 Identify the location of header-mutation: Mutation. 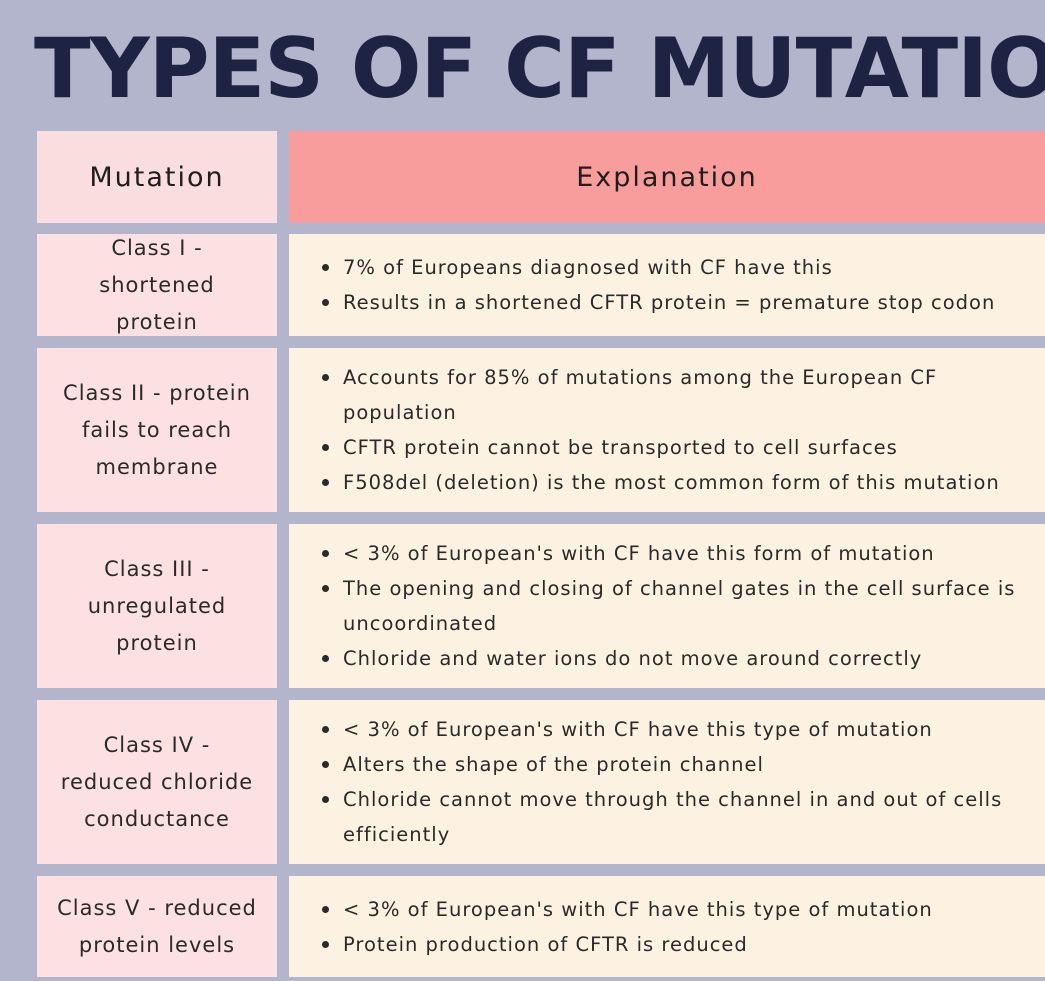
(157, 177).